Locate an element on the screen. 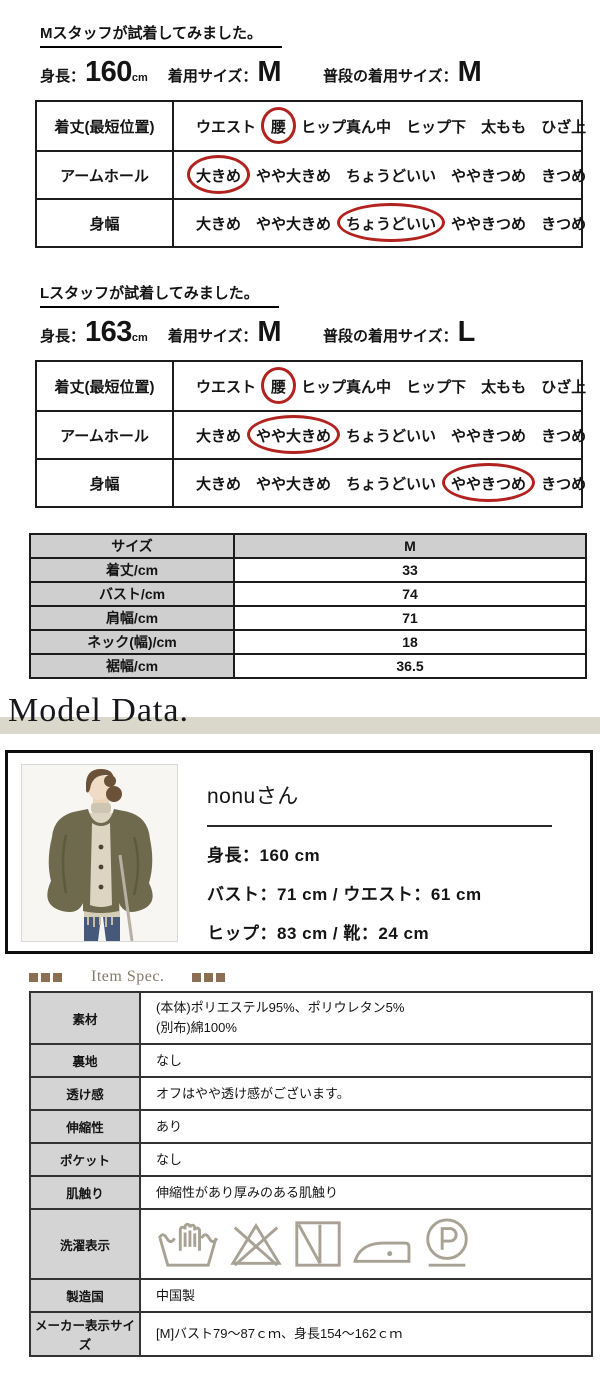 The image size is (600, 1388). size-table-row: 裾幅/cm 36.5 is located at coordinates (308, 666).